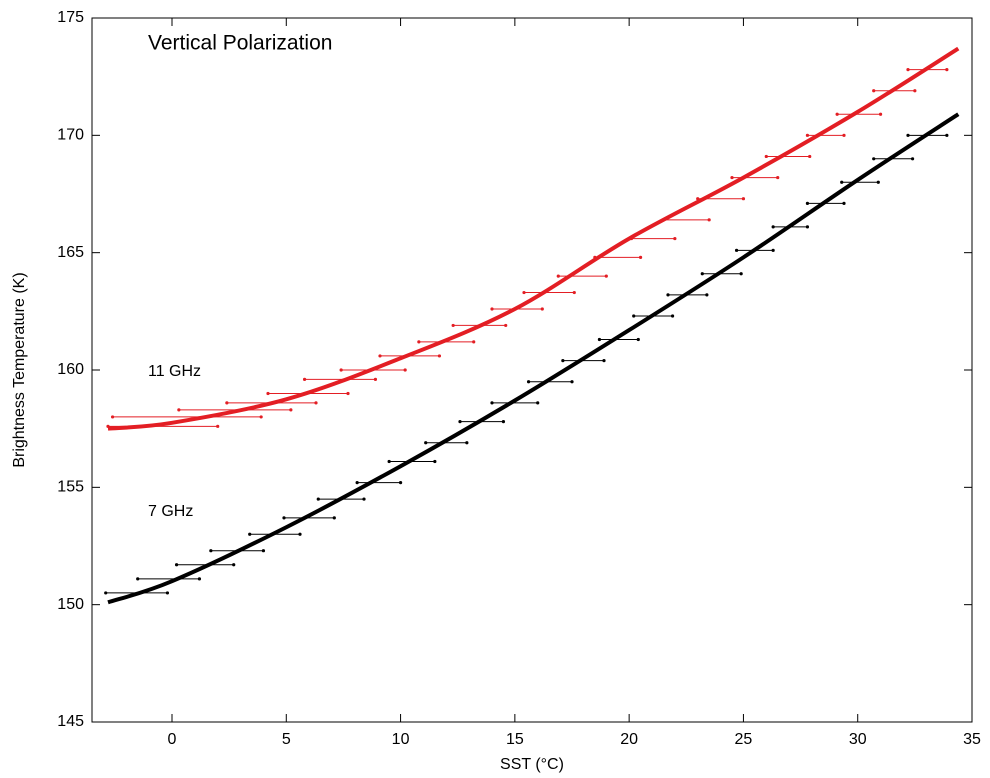  Describe the element at coordinates (170, 511) in the screenshot. I see `series-label: 7 GHz` at that location.